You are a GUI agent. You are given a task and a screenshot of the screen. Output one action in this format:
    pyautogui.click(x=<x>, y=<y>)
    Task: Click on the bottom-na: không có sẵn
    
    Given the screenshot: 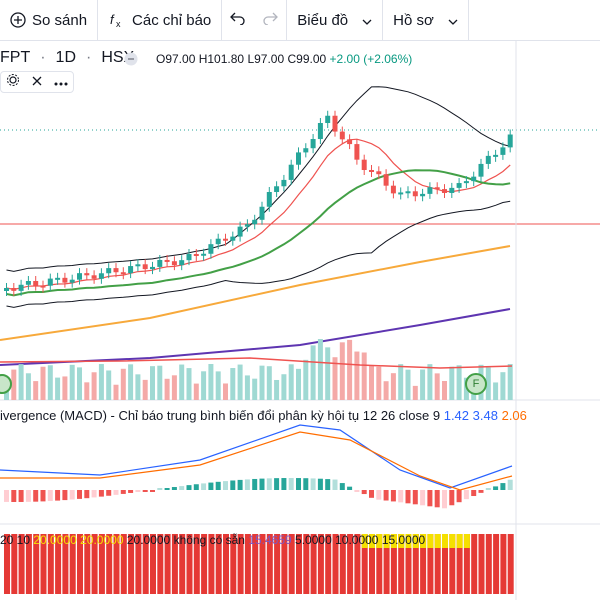 What is the action you would take?
    pyautogui.click(x=209, y=540)
    